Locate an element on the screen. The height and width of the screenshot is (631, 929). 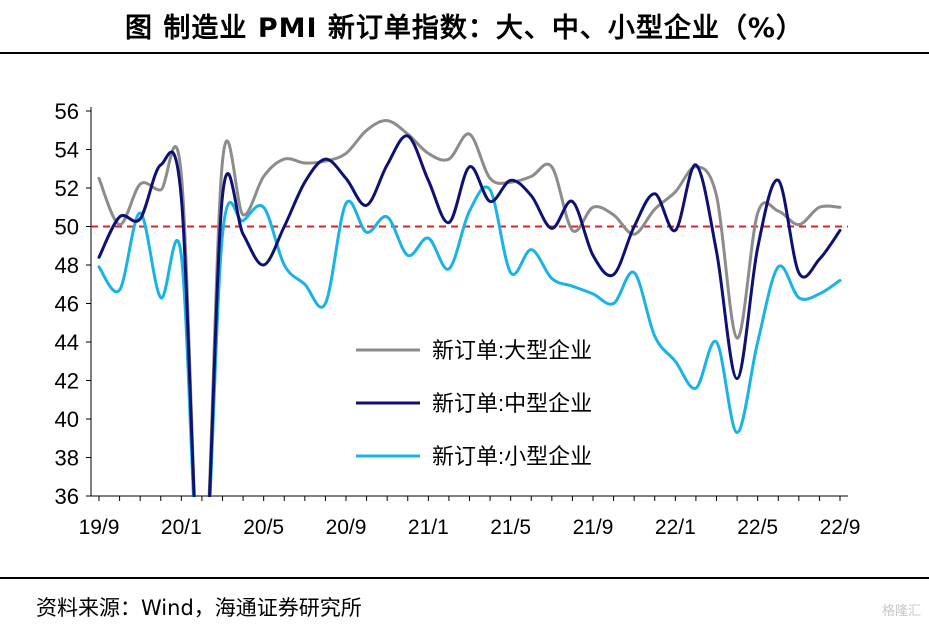
y-tick-label: 52 is located at coordinates (67, 188).